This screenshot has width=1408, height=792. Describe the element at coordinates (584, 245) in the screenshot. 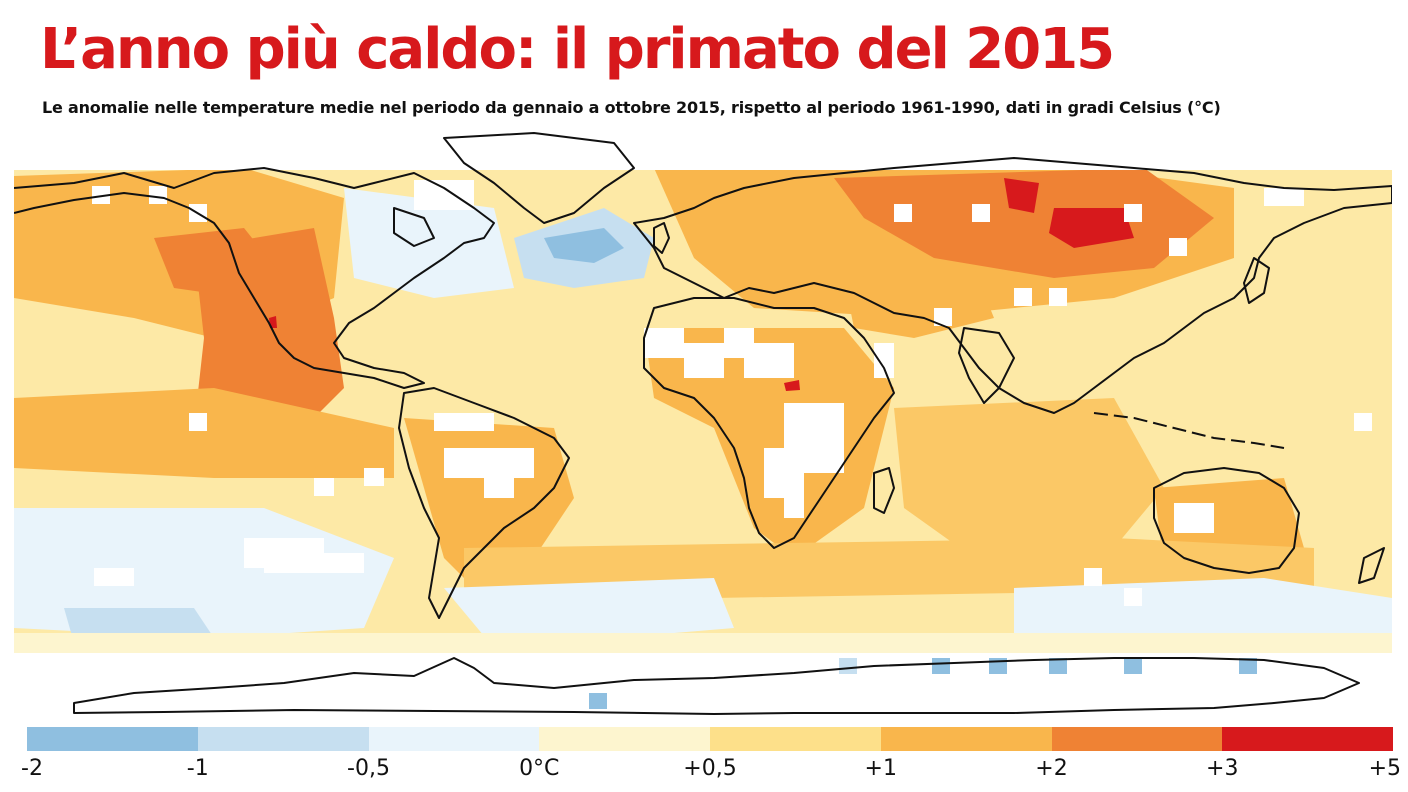

I see `anomaly-cold-north-atlantic` at that location.